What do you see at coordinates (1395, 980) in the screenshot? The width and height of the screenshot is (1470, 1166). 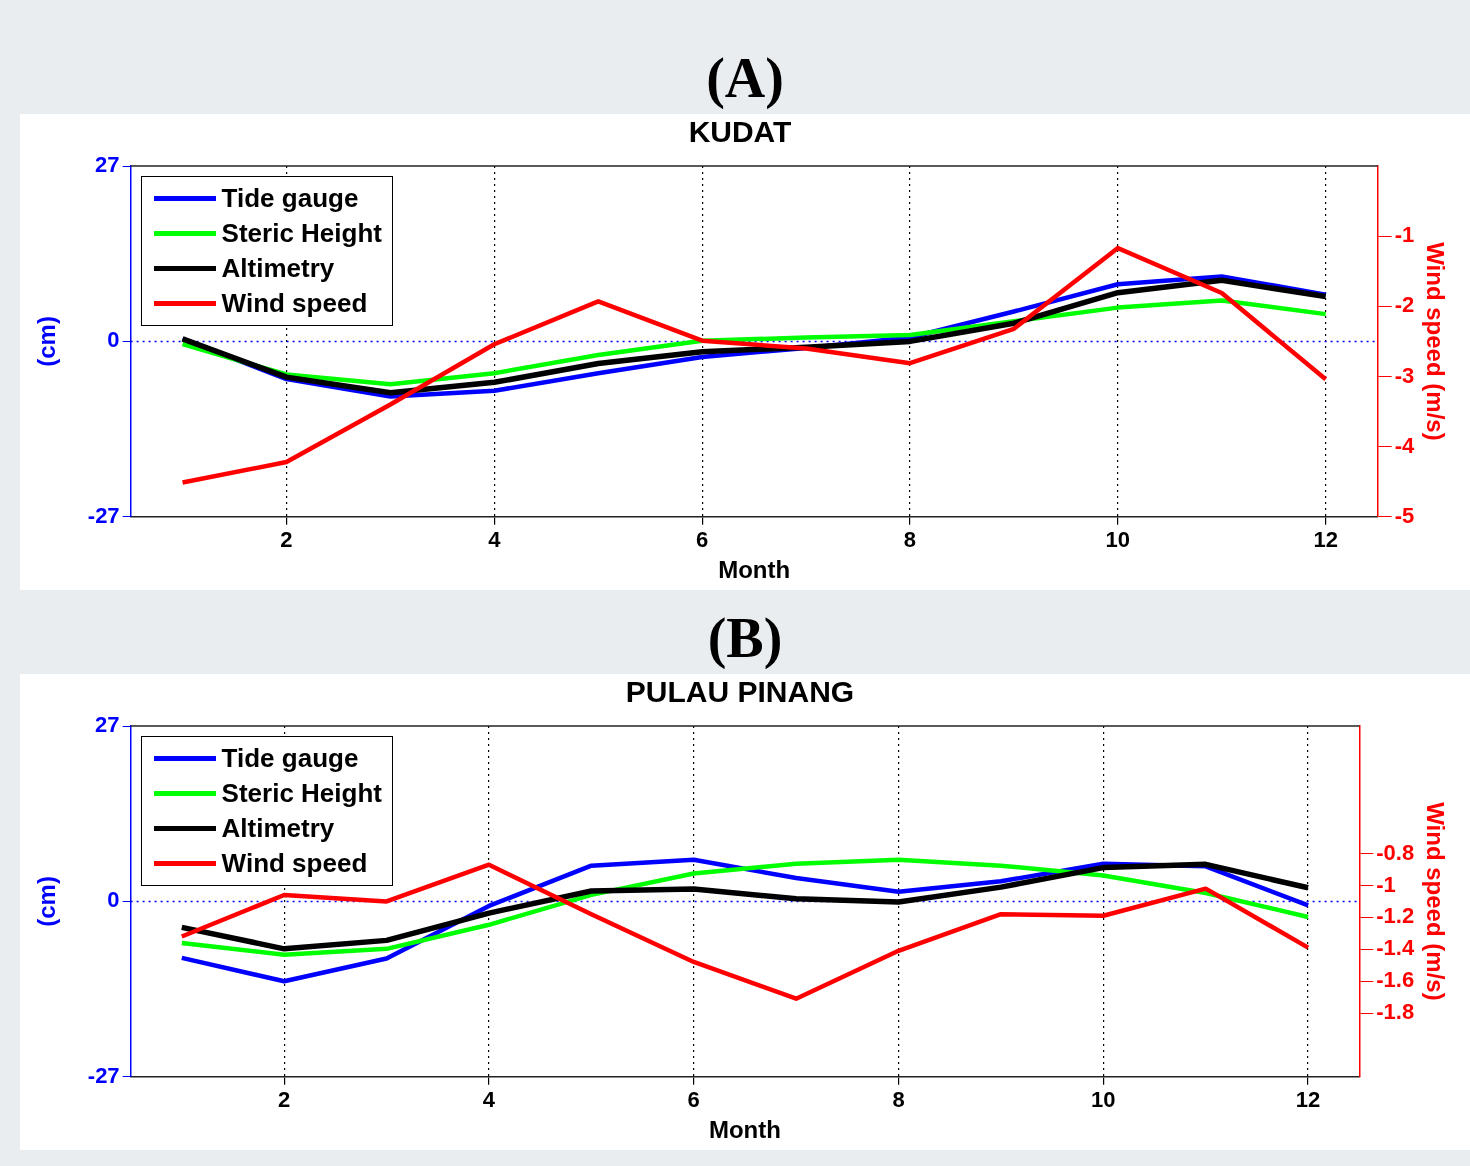 I see `y2-tick-label: -1.6` at bounding box center [1395, 980].